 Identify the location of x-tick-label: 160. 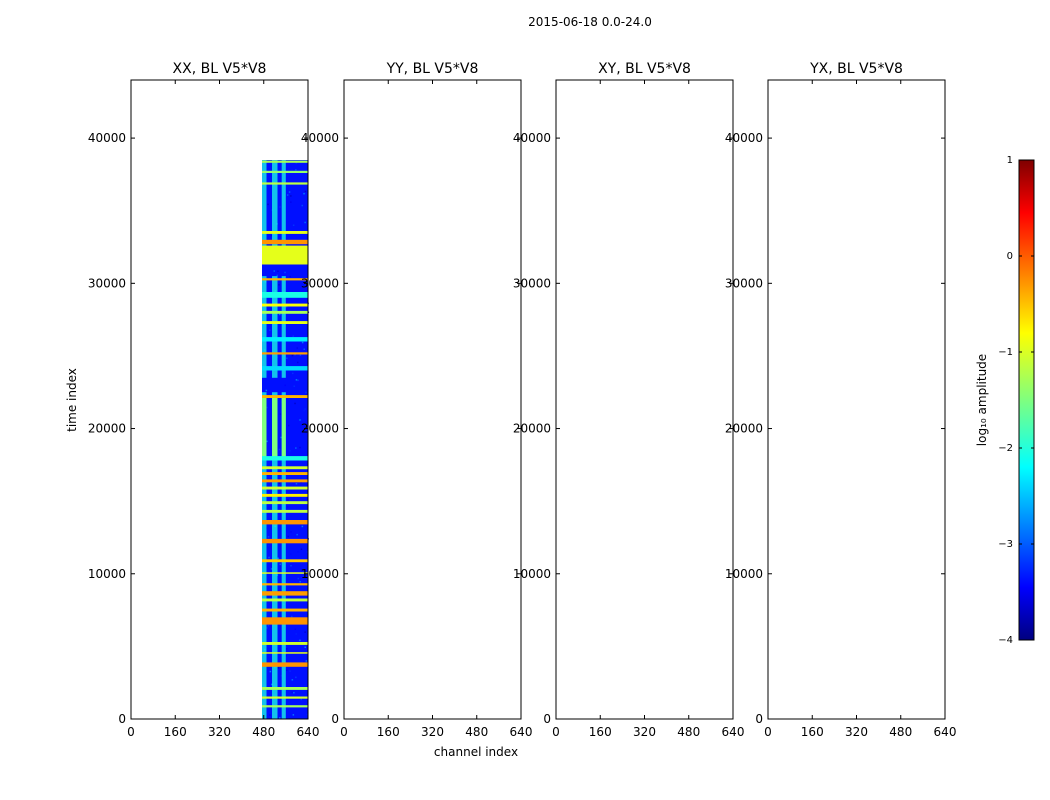
(812, 732).